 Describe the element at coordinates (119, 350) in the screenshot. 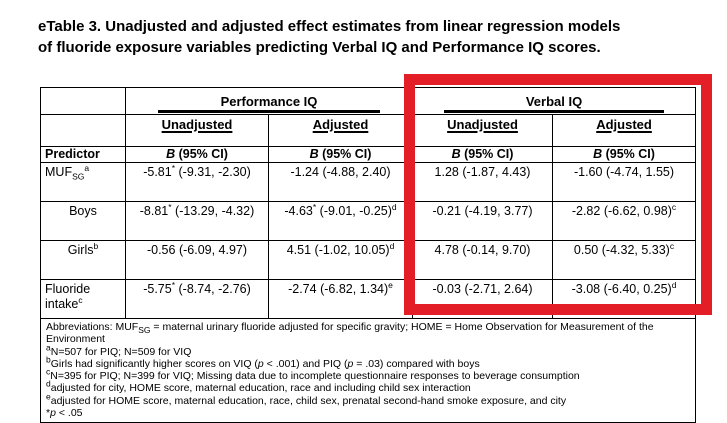

I see `footnote-a: aN=507 for PIQ; N=509 for VIQ` at that location.